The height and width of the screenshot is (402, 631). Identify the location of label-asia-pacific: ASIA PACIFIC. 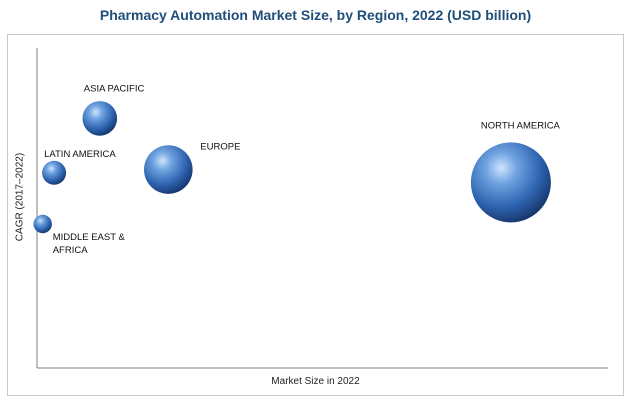
(114, 88).